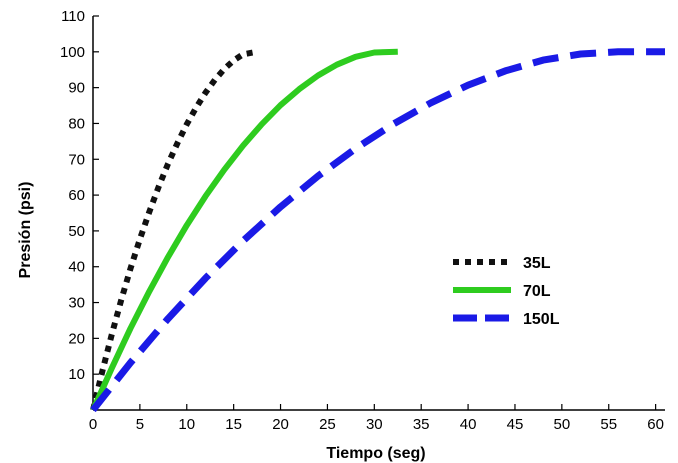  I want to click on y-tick-label: 10, so click(76, 374).